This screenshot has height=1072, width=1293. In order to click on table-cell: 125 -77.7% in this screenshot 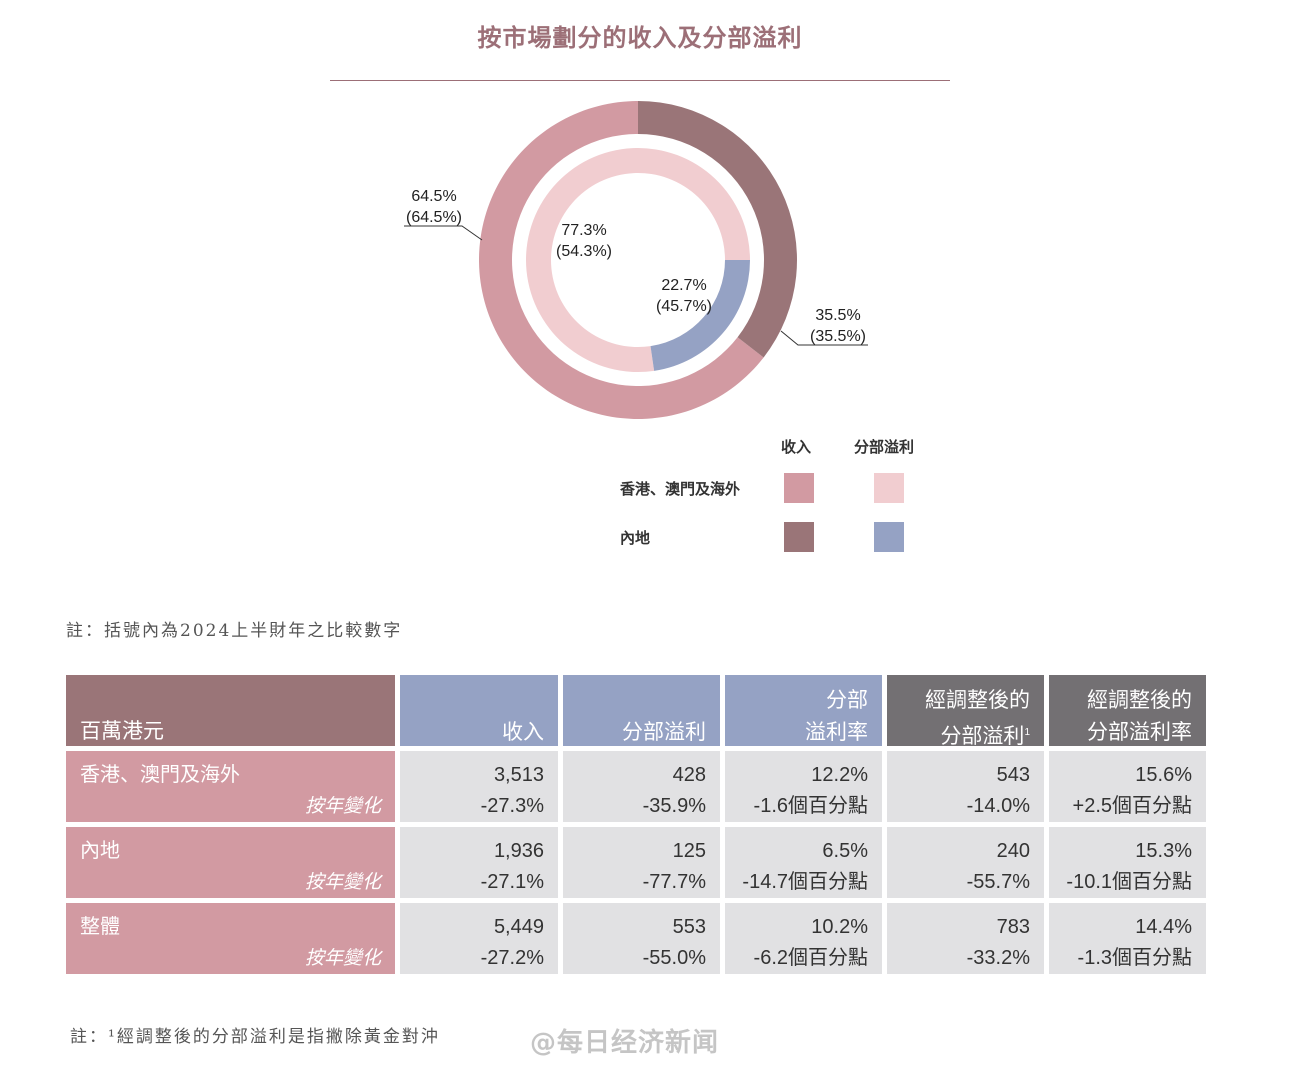, I will do `click(641, 862)`.